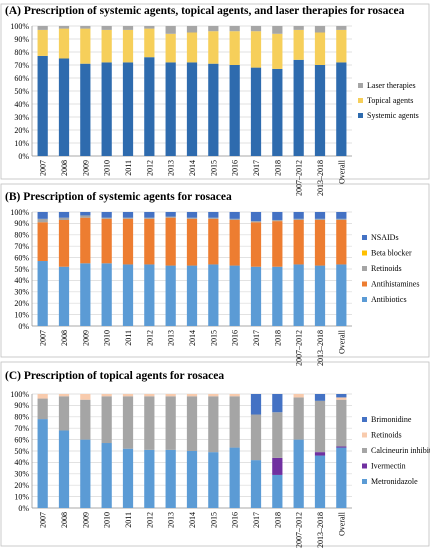  I want to click on x-tick-label: 2009, so click(85, 520).